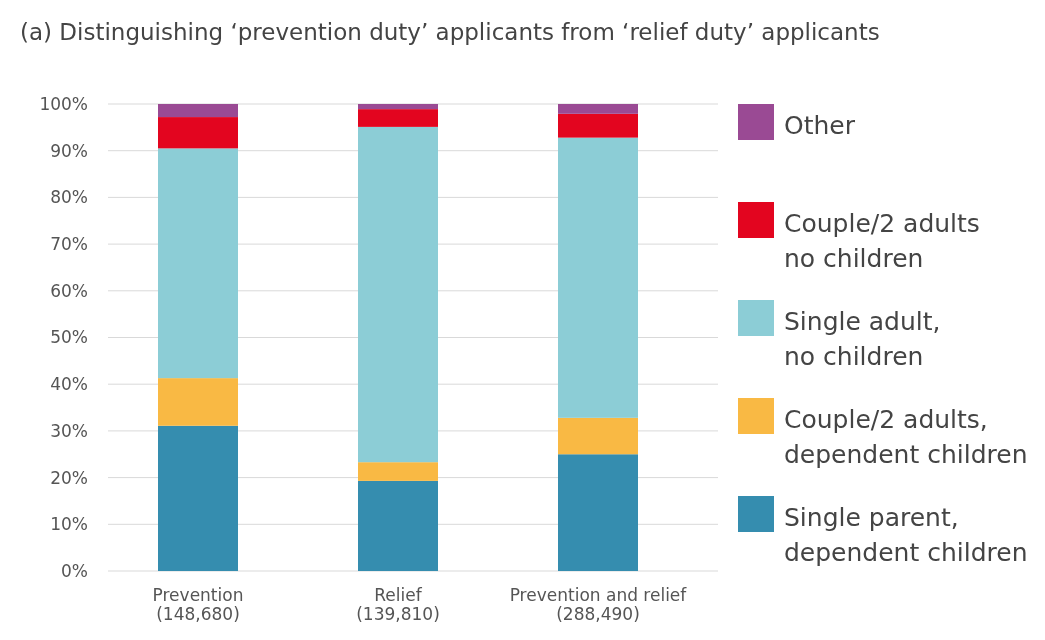 The height and width of the screenshot is (640, 1045). Describe the element at coordinates (69, 197) in the screenshot. I see `y-tick-label: 80%` at that location.